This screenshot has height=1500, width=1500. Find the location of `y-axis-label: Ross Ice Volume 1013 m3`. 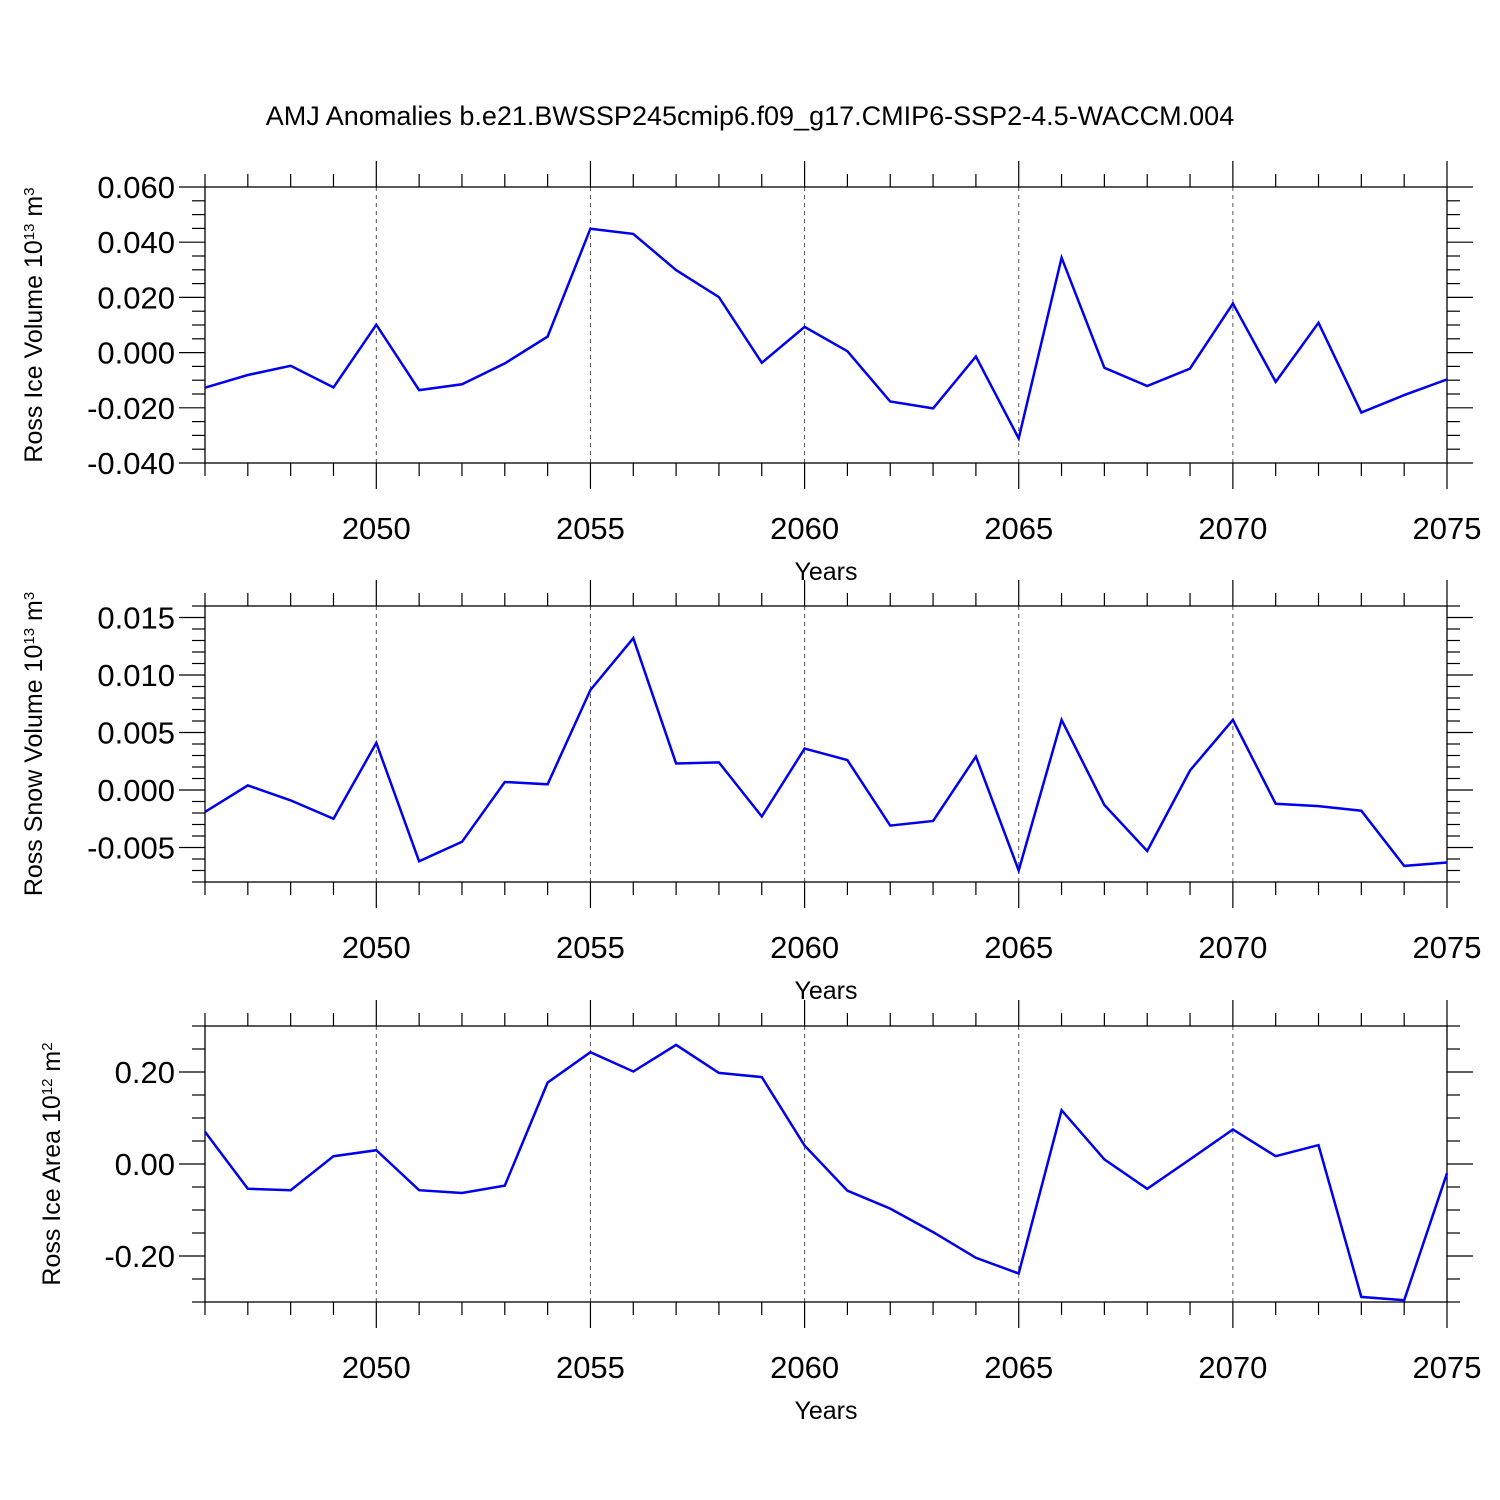

y-axis-label: Ross Ice Volume 1013 m3 is located at coordinates (34, 324).